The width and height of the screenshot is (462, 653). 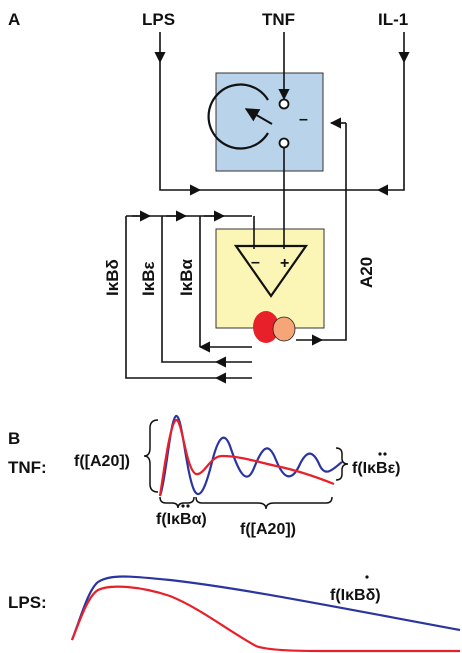 What do you see at coordinates (278, 19) in the screenshot?
I see `tnf-label: TNF` at bounding box center [278, 19].